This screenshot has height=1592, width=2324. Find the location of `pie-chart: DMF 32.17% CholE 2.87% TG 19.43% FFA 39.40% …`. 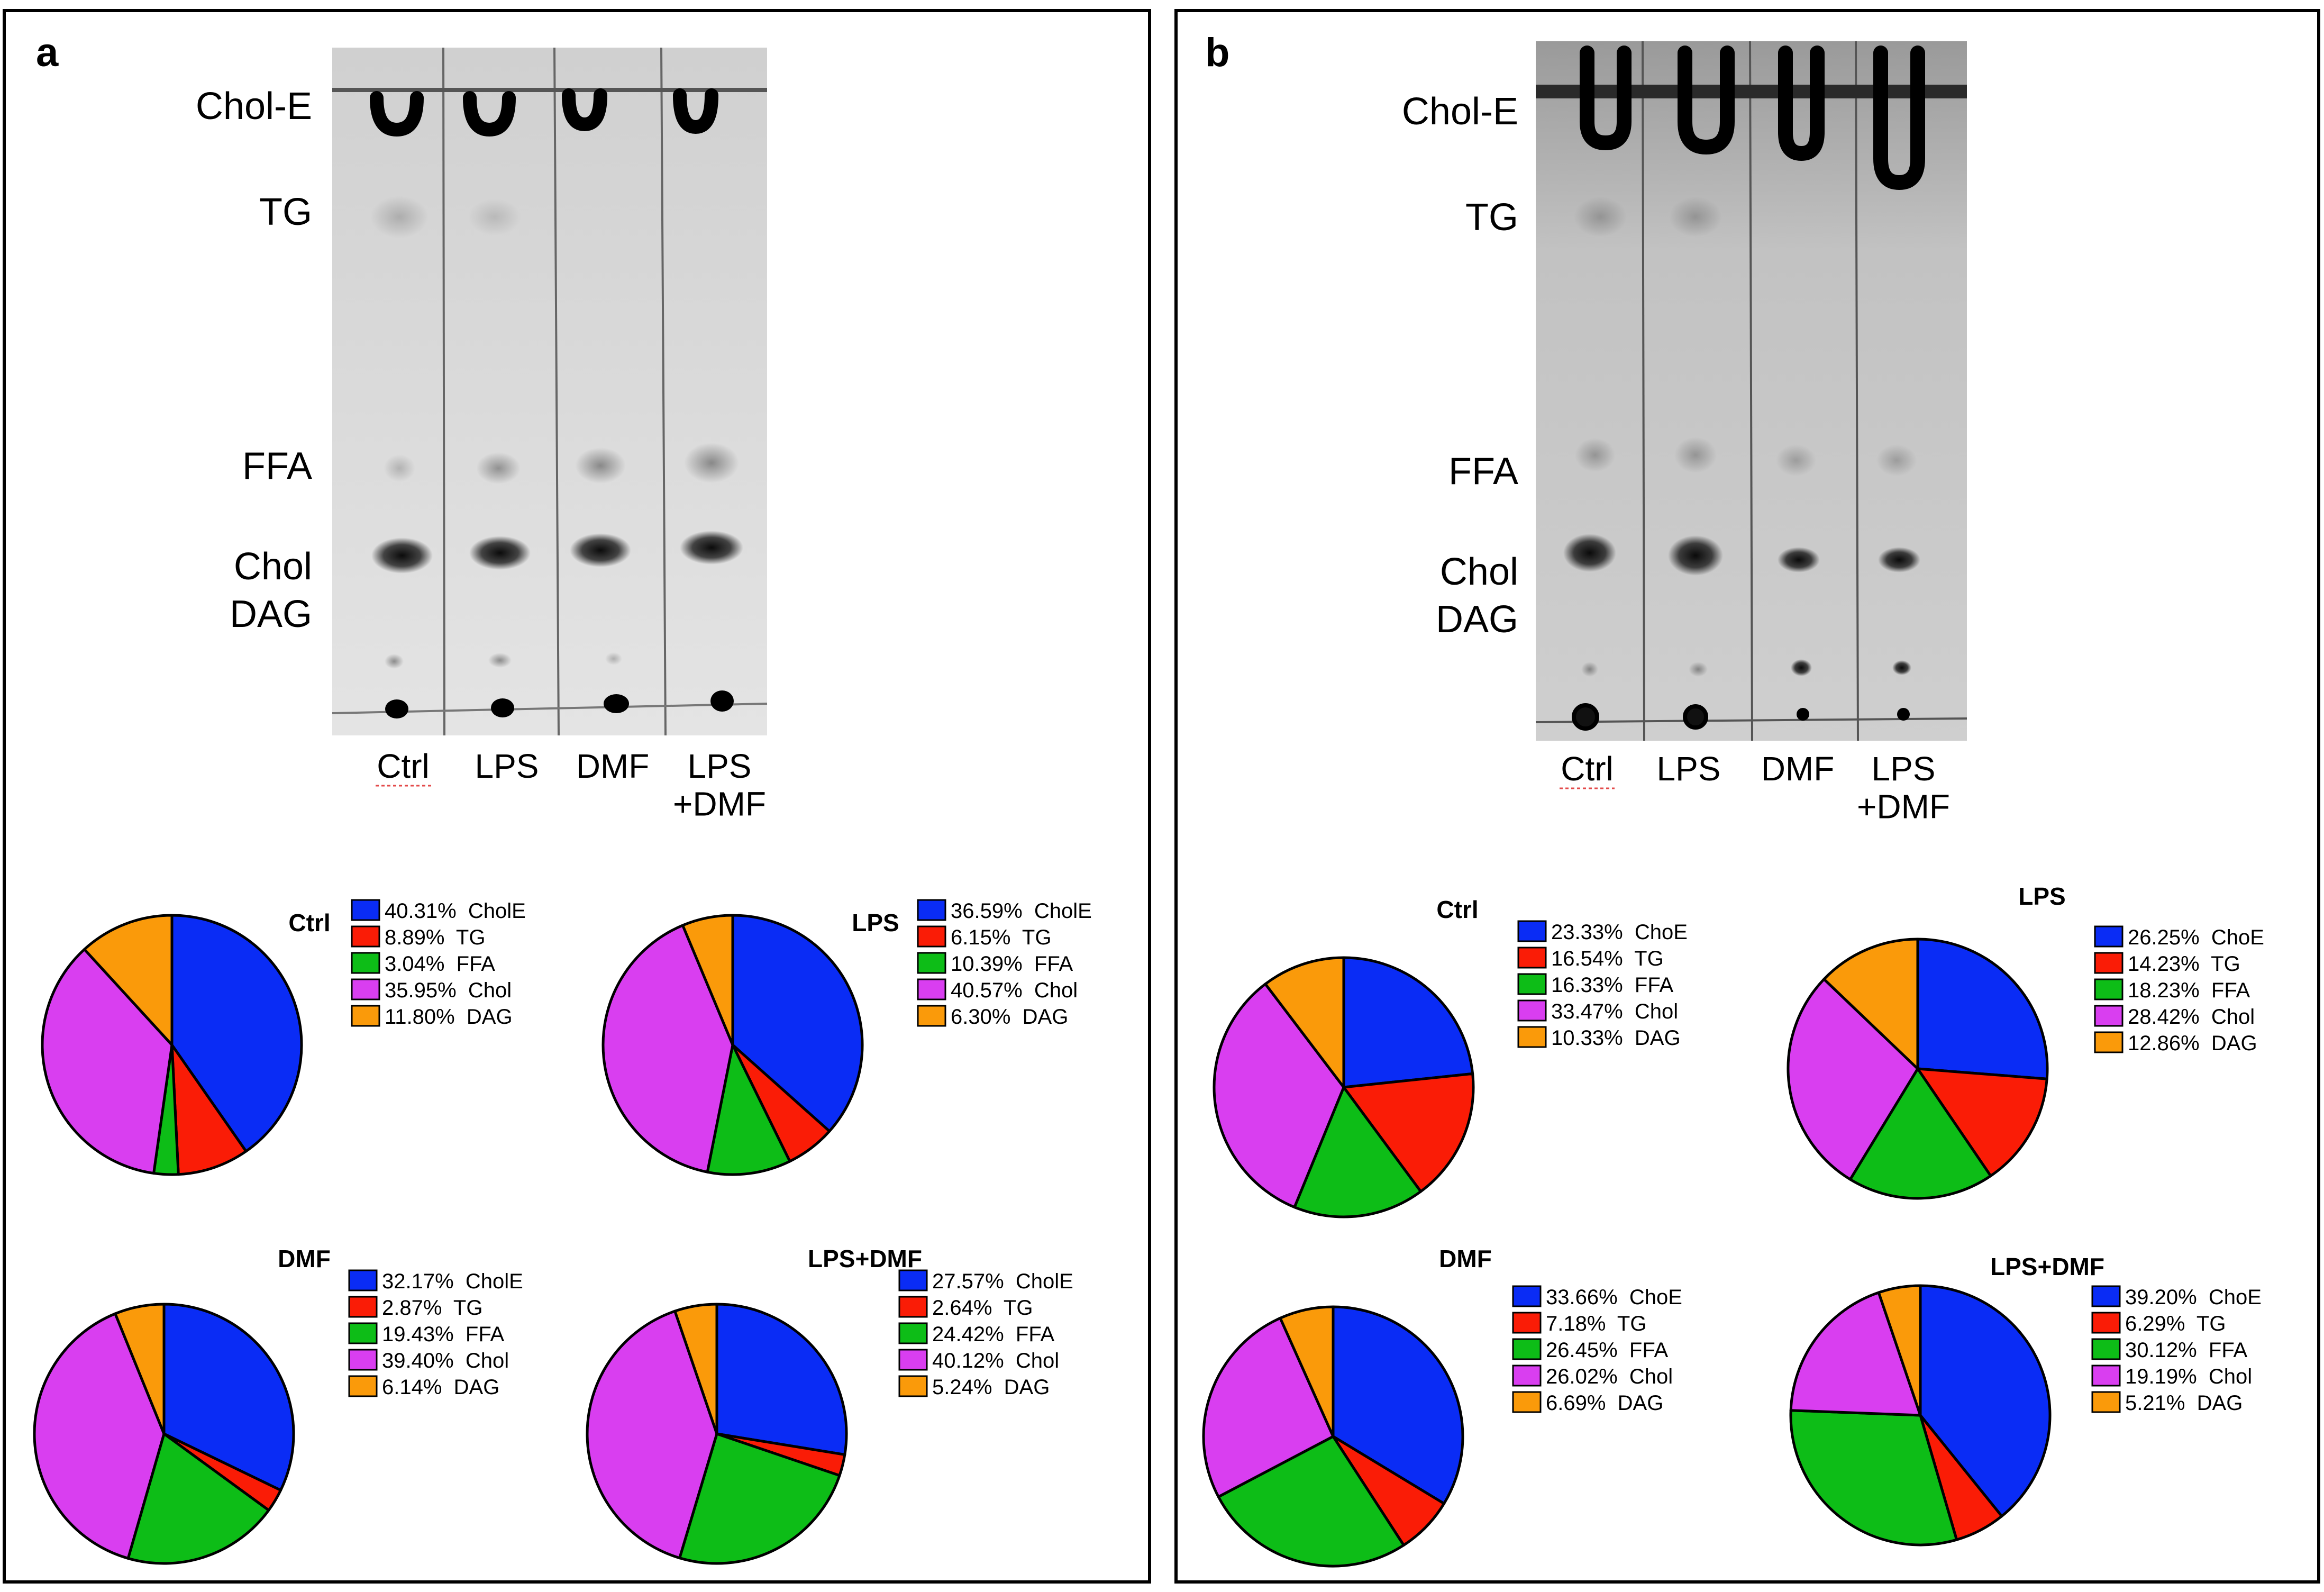

pie-chart: DMF 32.17% CholE 2.87% TG 19.43% FFA 39.40% … is located at coordinates (278, 1405).